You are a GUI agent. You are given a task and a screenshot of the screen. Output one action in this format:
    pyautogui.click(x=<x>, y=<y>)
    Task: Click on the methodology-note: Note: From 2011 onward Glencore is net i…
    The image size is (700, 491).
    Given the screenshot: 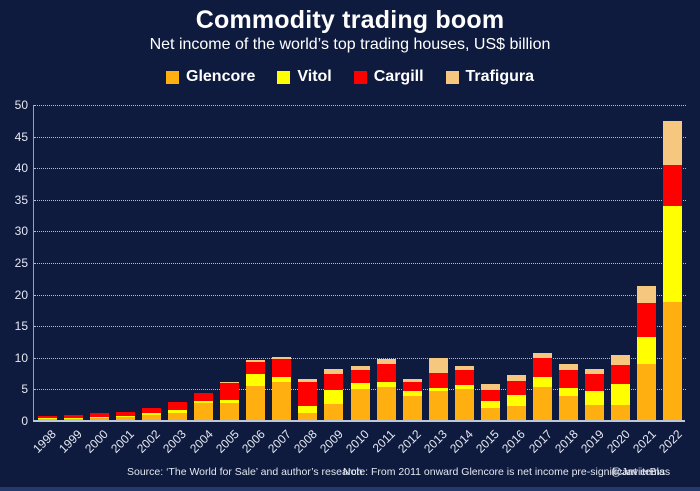 What is the action you would take?
    pyautogui.click(x=504, y=472)
    